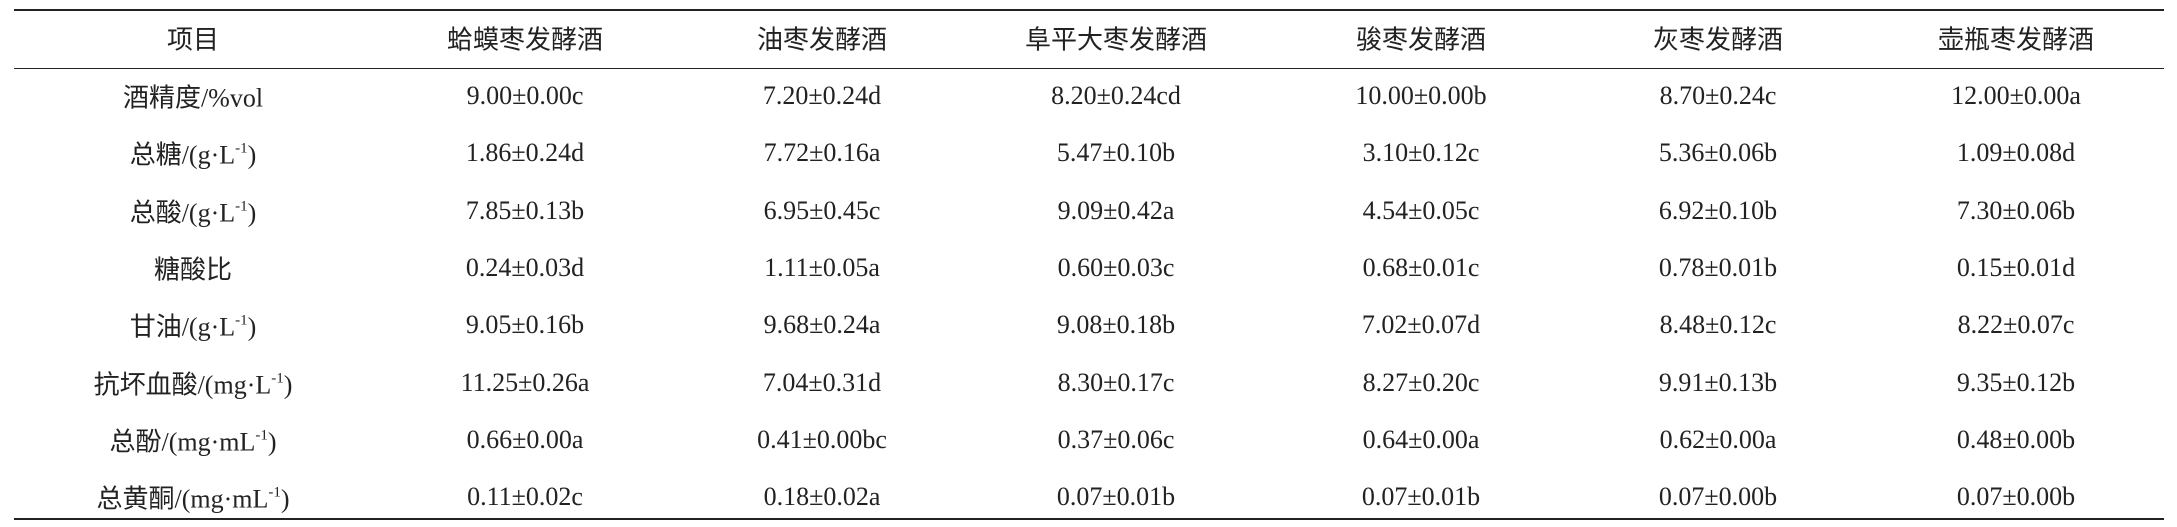 The width and height of the screenshot is (2177, 527). Describe the element at coordinates (822, 497) in the screenshot. I see `data-cell: 0.18±0.02a` at that location.